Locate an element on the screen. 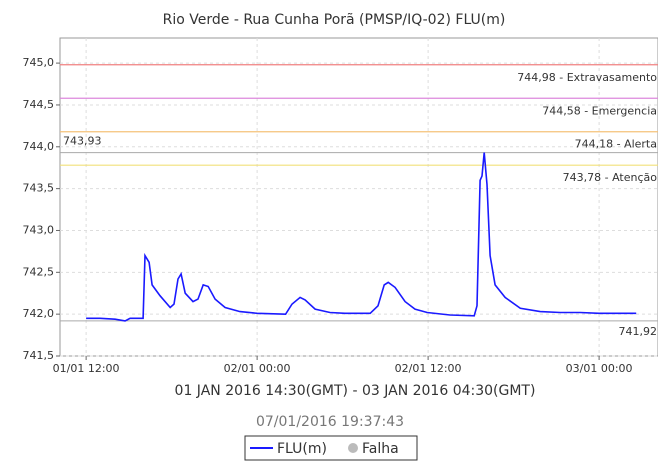  y-tick-label: 742,0 is located at coordinates (39, 313).